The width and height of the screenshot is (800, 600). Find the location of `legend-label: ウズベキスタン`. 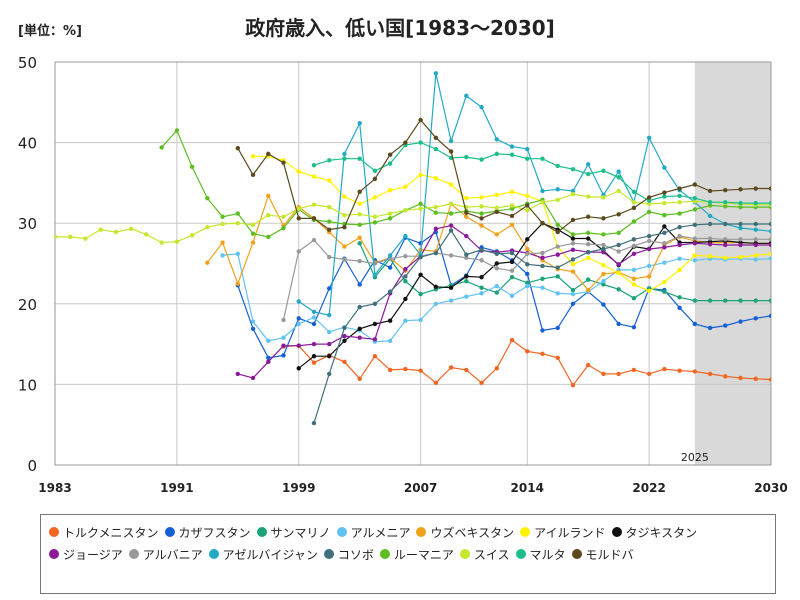

legend-label: ウズベキスタン is located at coordinates (472, 532).